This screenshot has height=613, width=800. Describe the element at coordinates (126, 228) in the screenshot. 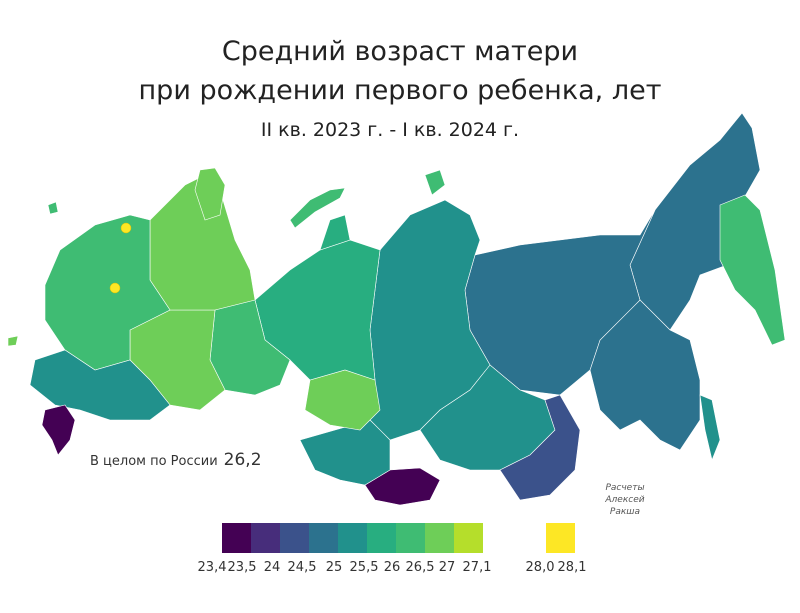

I see `city-saint-petersburg` at that location.